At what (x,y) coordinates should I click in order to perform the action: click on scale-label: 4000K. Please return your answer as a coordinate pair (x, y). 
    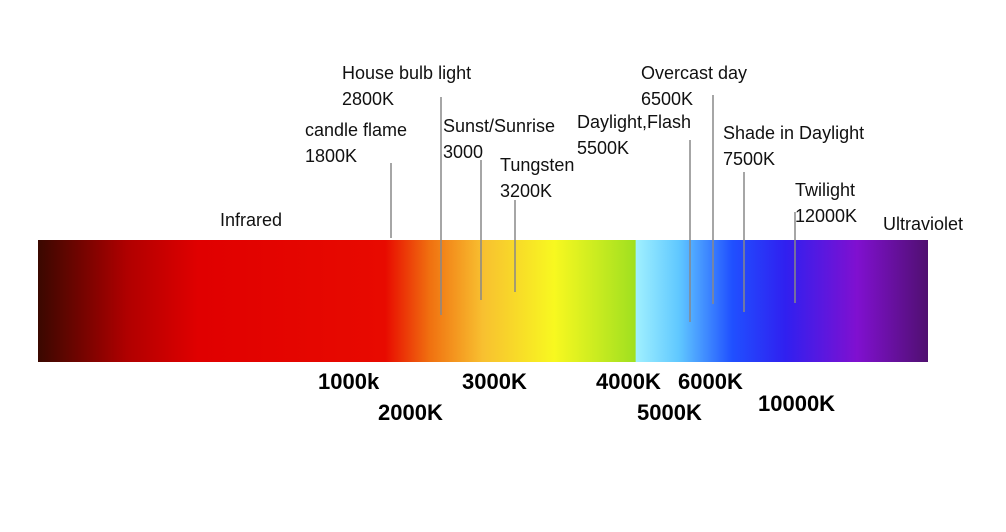
    Looking at the image, I should click on (628, 381).